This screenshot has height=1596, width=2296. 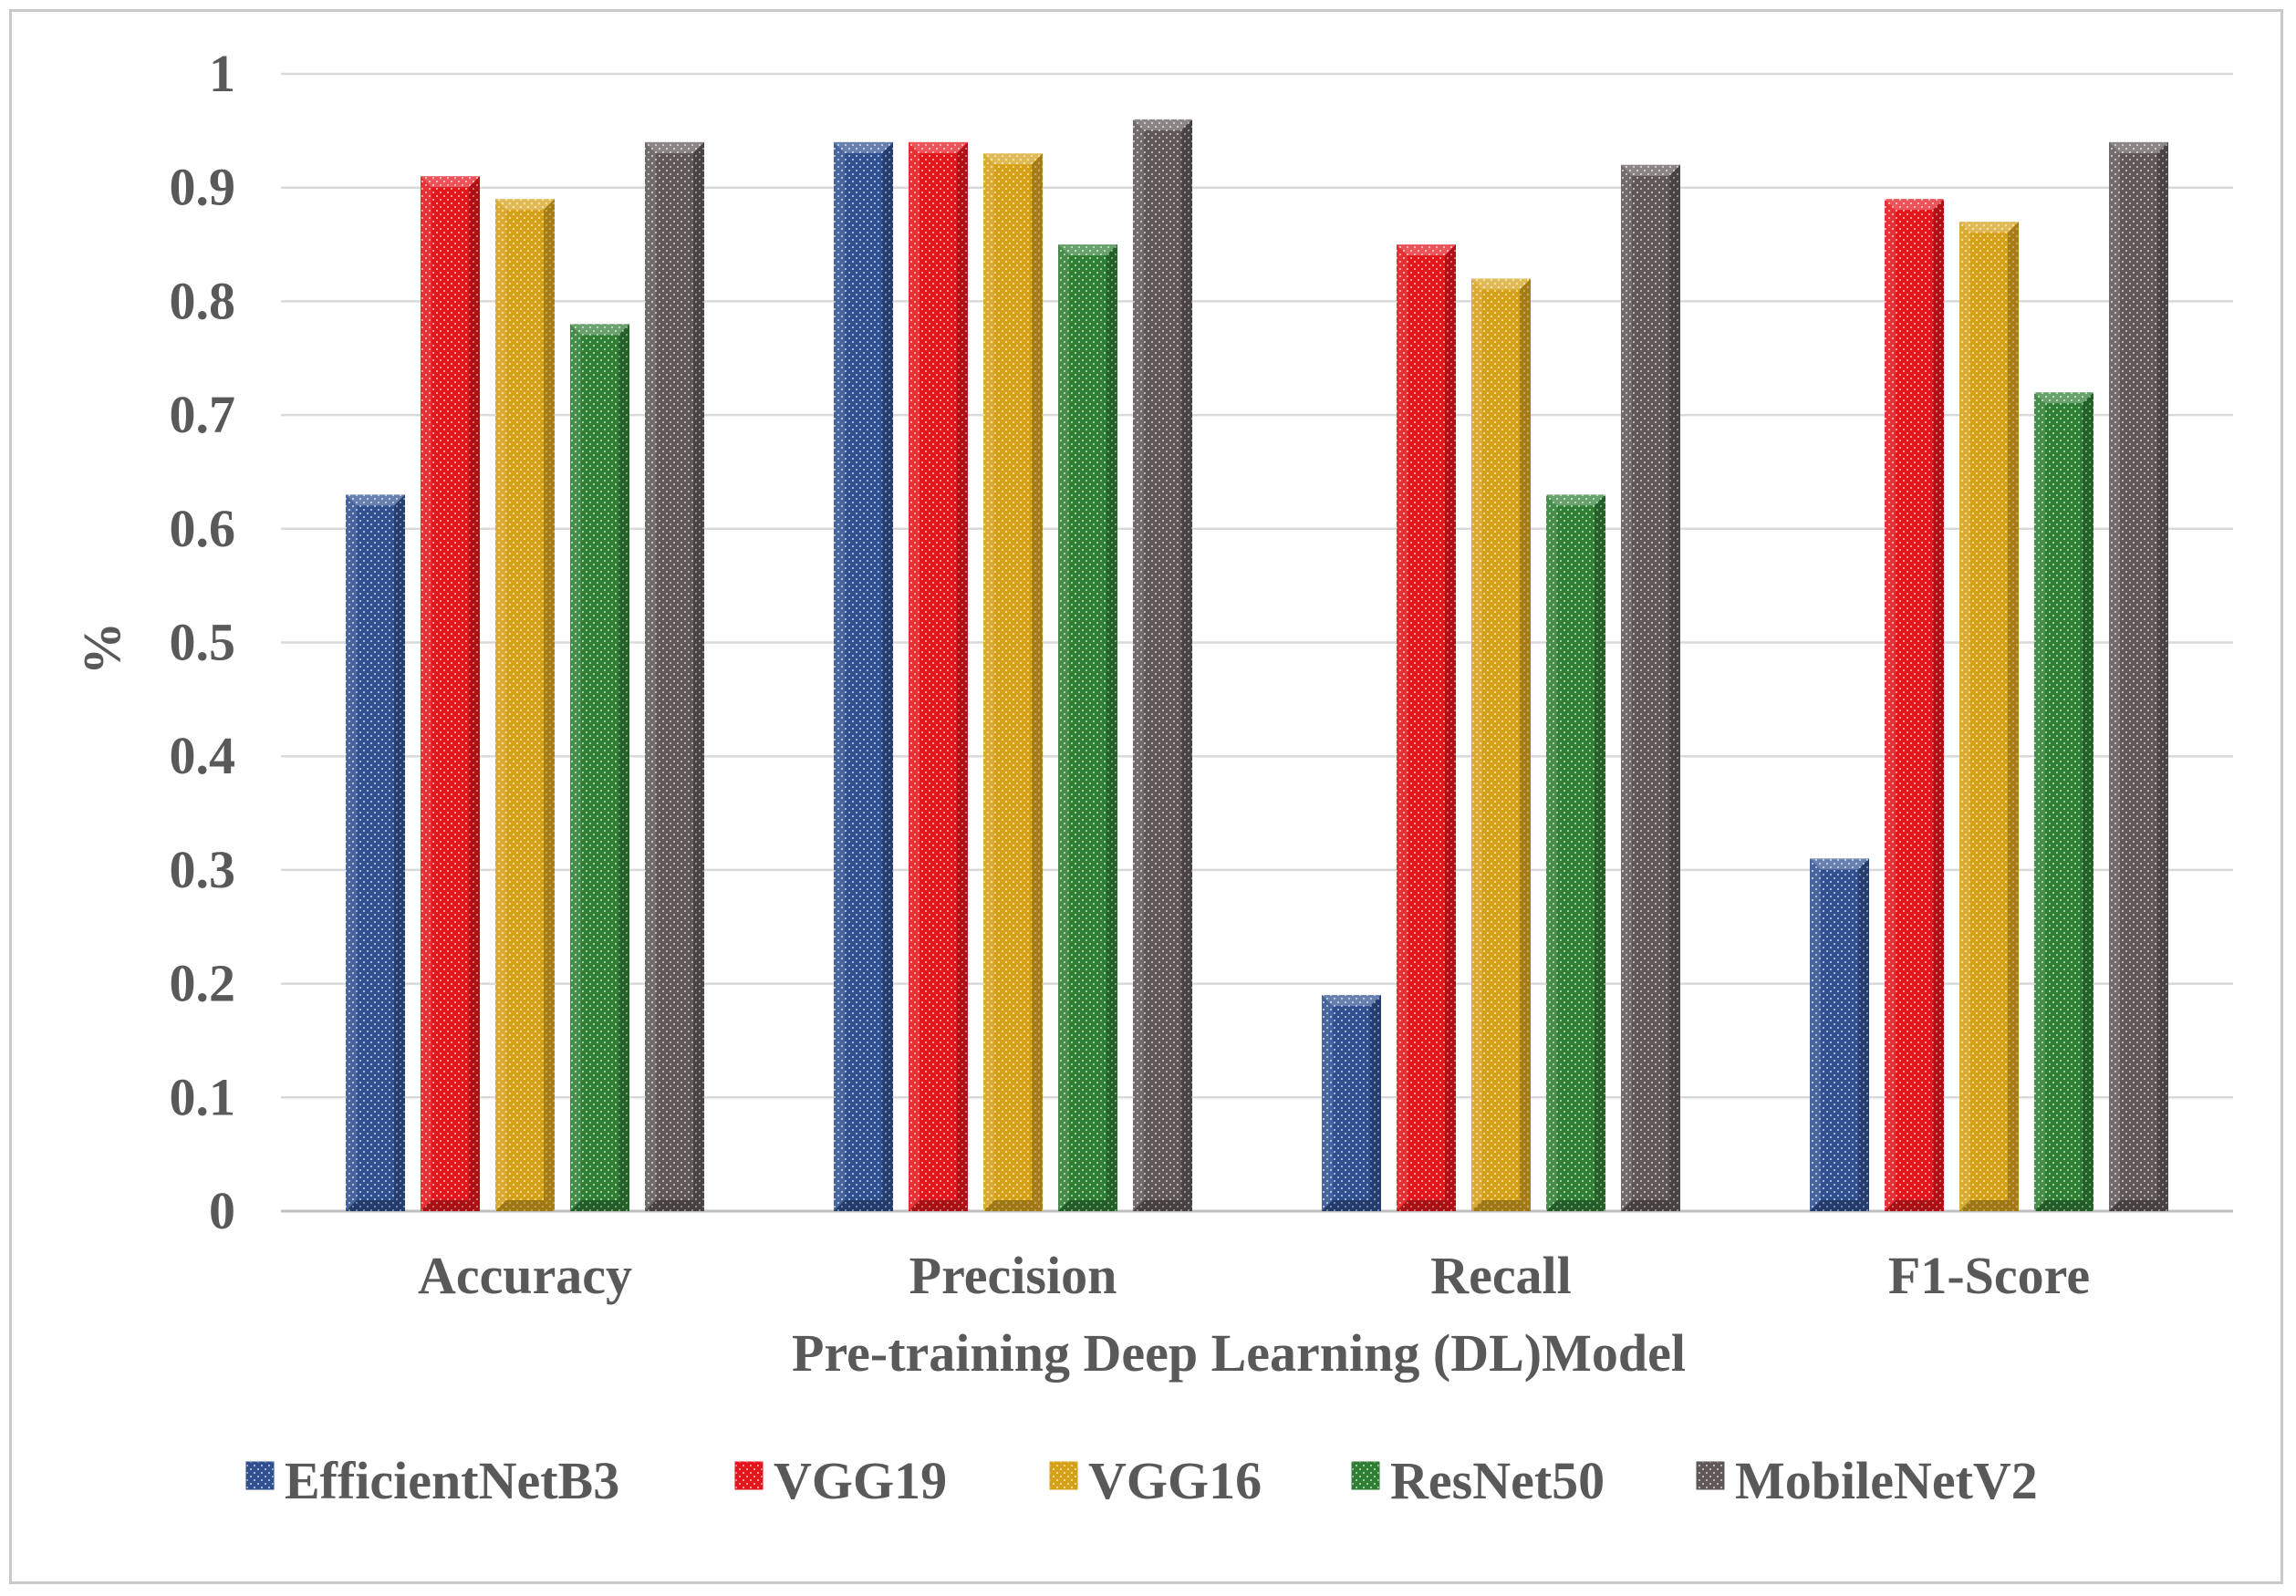 I want to click on legend-item-resnet50: ResNet50, so click(x=1478, y=1480).